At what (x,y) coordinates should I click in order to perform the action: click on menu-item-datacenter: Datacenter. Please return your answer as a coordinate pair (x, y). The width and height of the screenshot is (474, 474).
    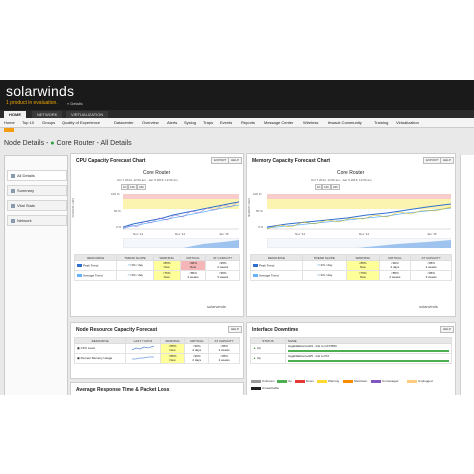
    Looking at the image, I should click on (124, 122).